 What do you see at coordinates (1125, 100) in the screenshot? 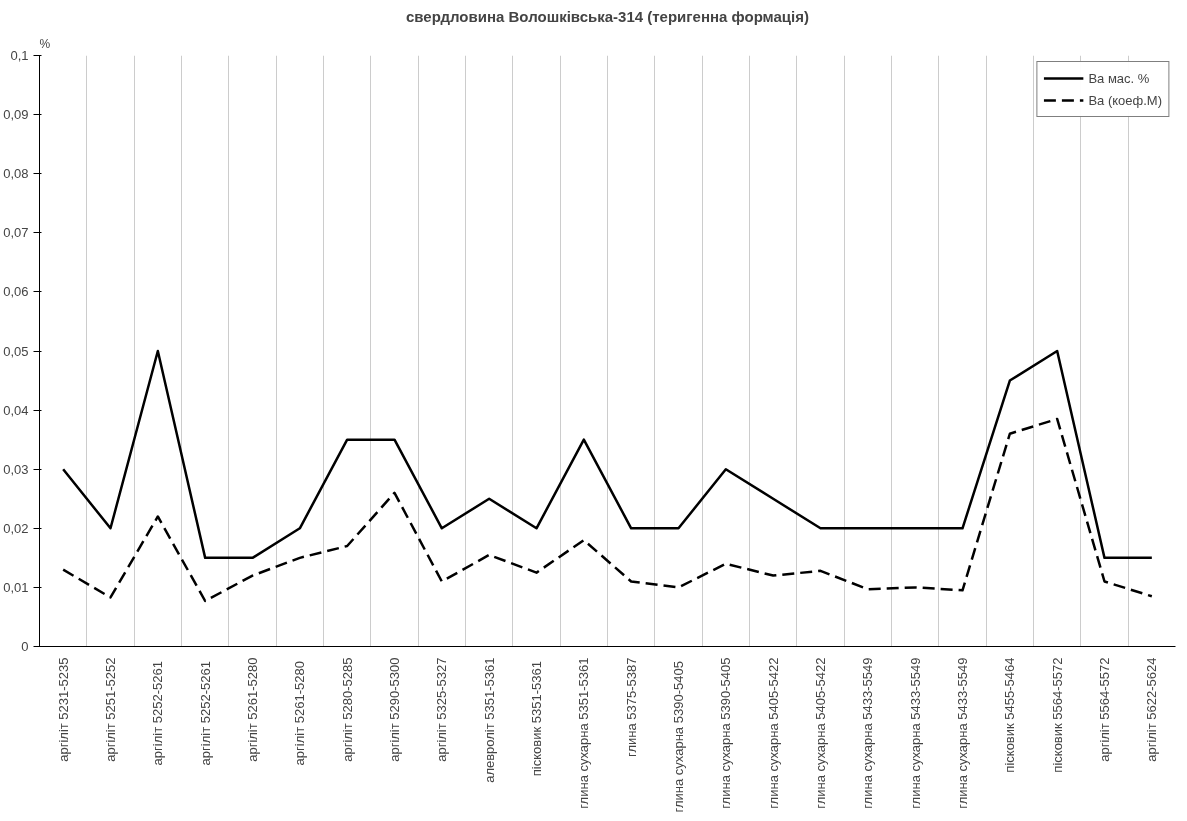
I see `legend-label: Ва (коеф.М)` at bounding box center [1125, 100].